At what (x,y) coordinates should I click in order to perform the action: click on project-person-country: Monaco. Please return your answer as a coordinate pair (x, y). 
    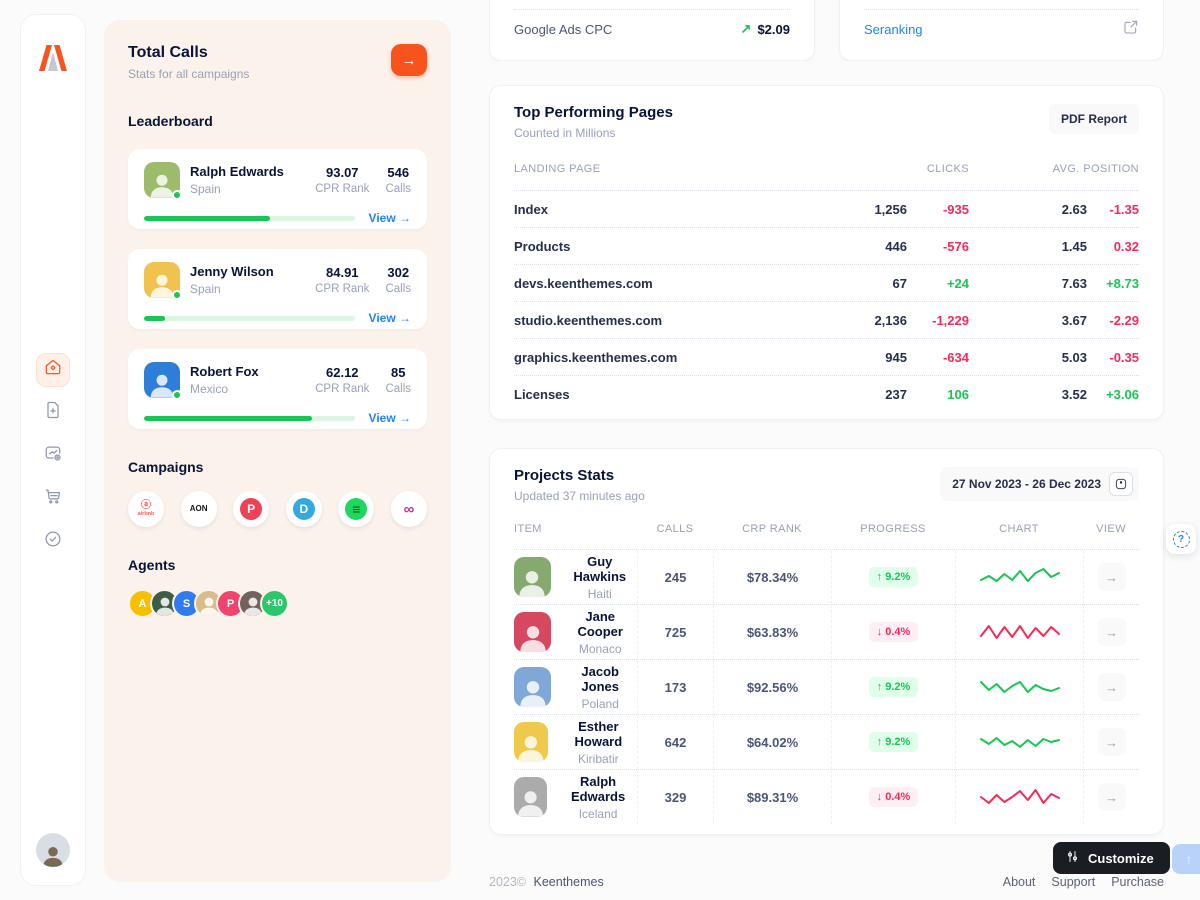
    Looking at the image, I should click on (600, 648).